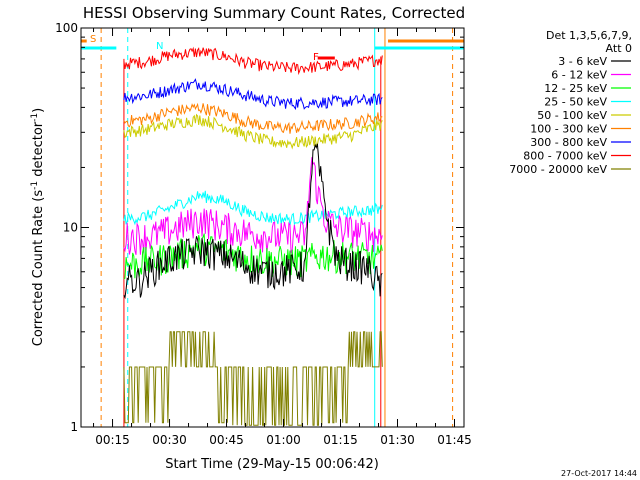 The width and height of the screenshot is (640, 480). What do you see at coordinates (272, 464) in the screenshot?
I see `x-axis-label: Start Time (29-May-15 00:06:42)` at bounding box center [272, 464].